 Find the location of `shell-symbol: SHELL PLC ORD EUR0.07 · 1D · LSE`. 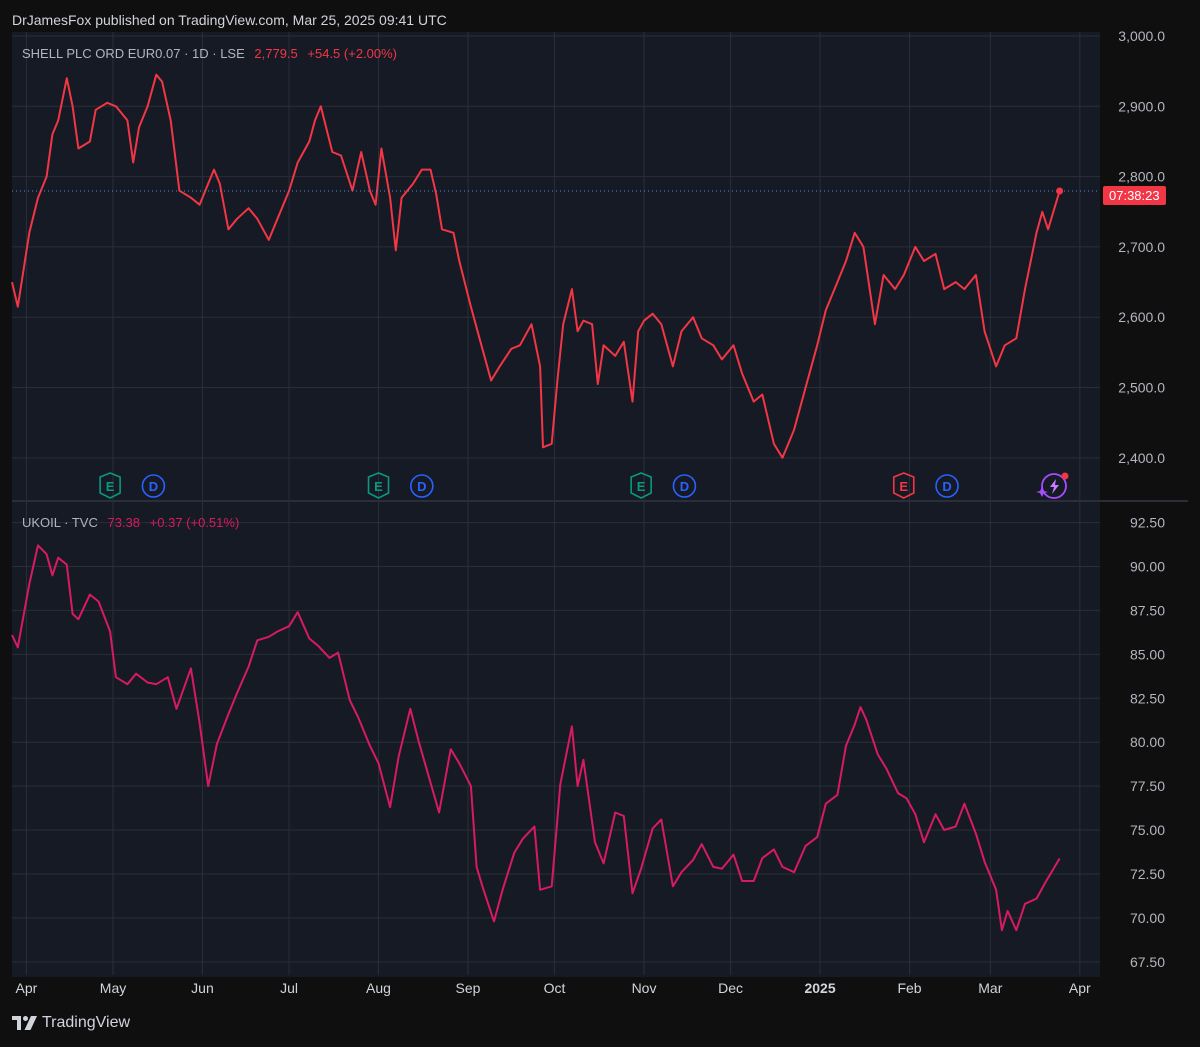

shell-symbol: SHELL PLC ORD EUR0.07 · 1D · LSE is located at coordinates (133, 53).